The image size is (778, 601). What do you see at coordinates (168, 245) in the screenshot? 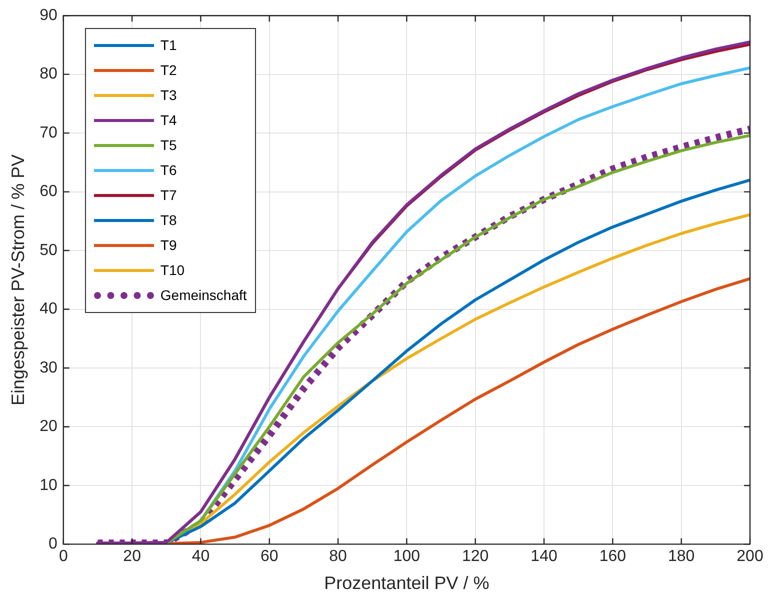
I see `legend-label: T9` at bounding box center [168, 245].